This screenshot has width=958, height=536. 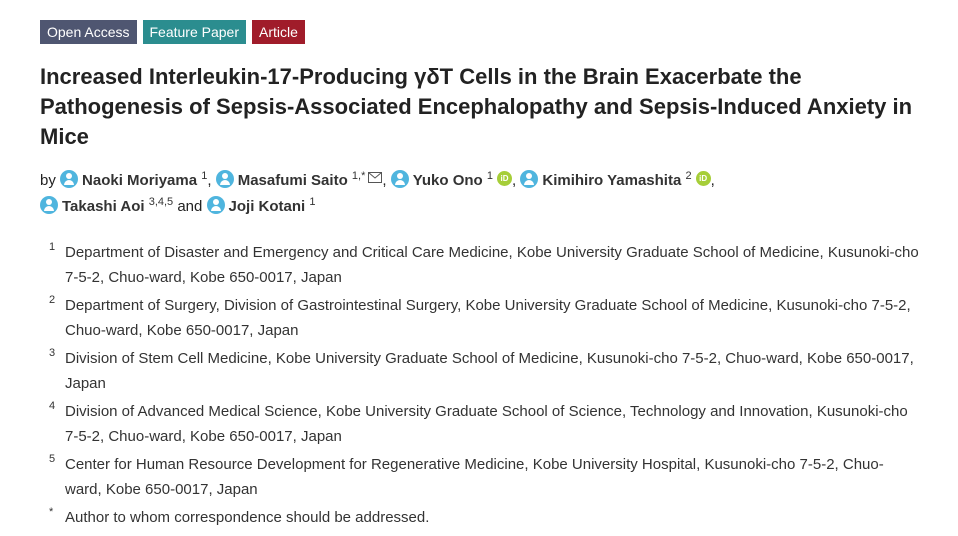 I want to click on author-affiliation-ref: 1,*, so click(x=358, y=176).